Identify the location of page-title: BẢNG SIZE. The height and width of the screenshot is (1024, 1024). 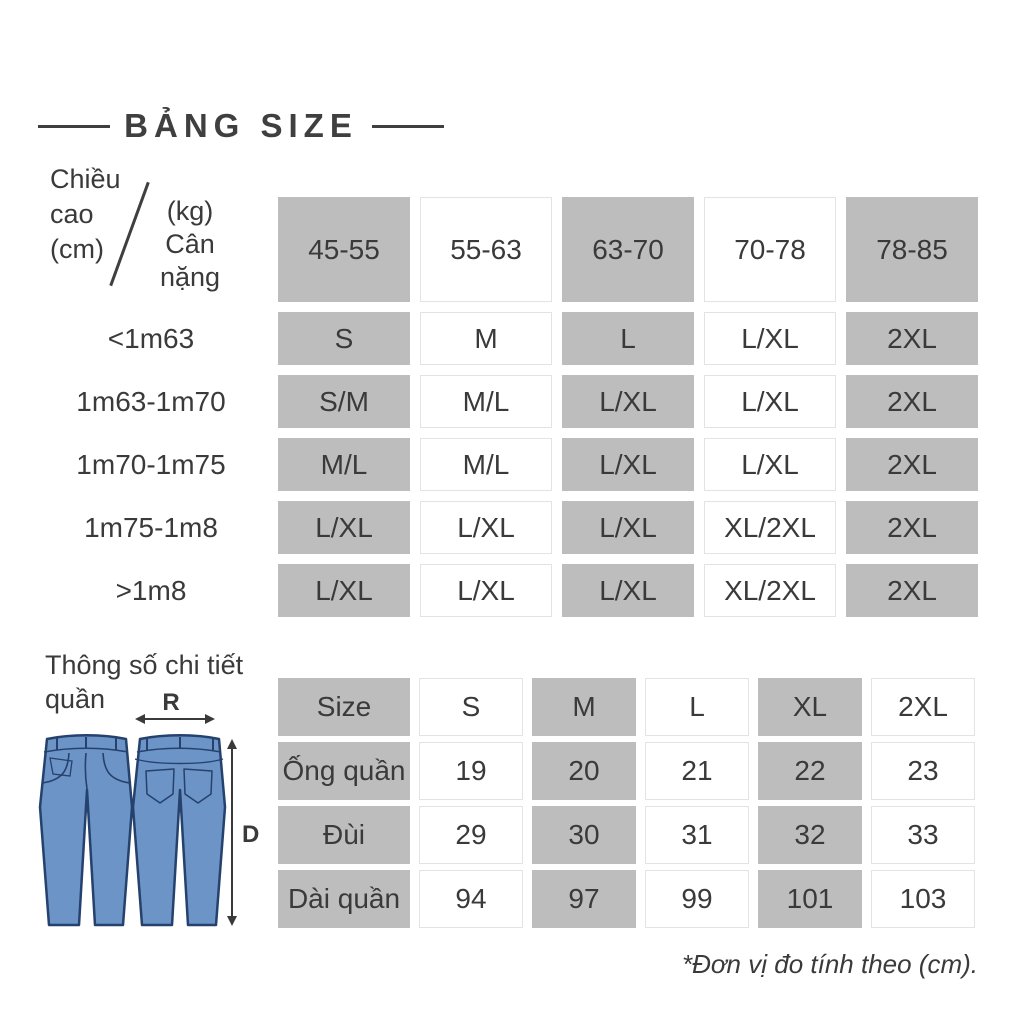
(241, 125).